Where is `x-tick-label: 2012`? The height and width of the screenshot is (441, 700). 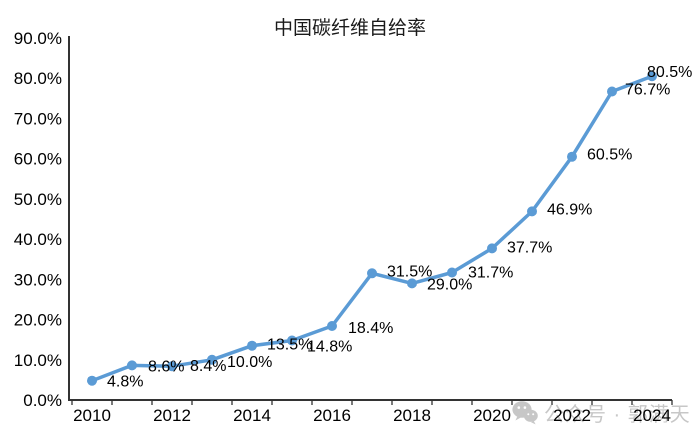 x-tick-label: 2012 is located at coordinates (172, 415).